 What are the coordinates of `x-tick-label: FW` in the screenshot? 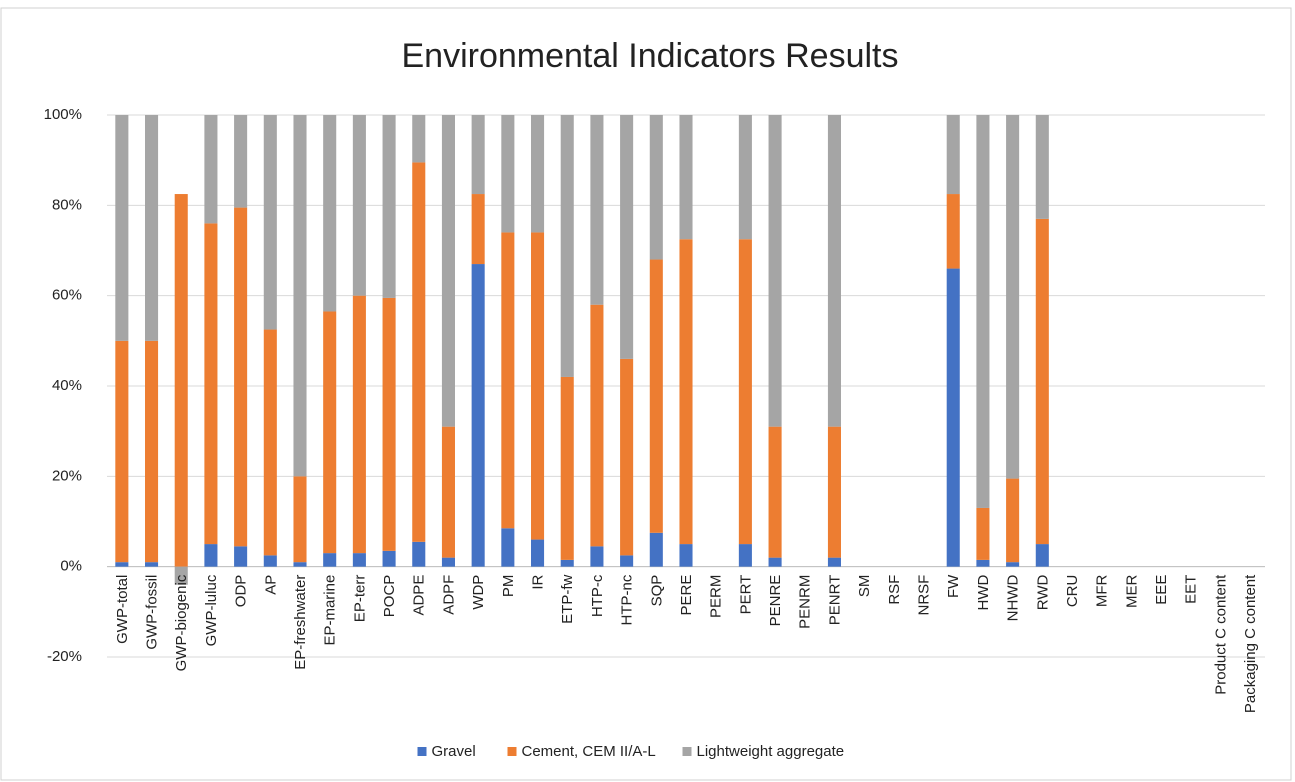 It's located at (953, 586).